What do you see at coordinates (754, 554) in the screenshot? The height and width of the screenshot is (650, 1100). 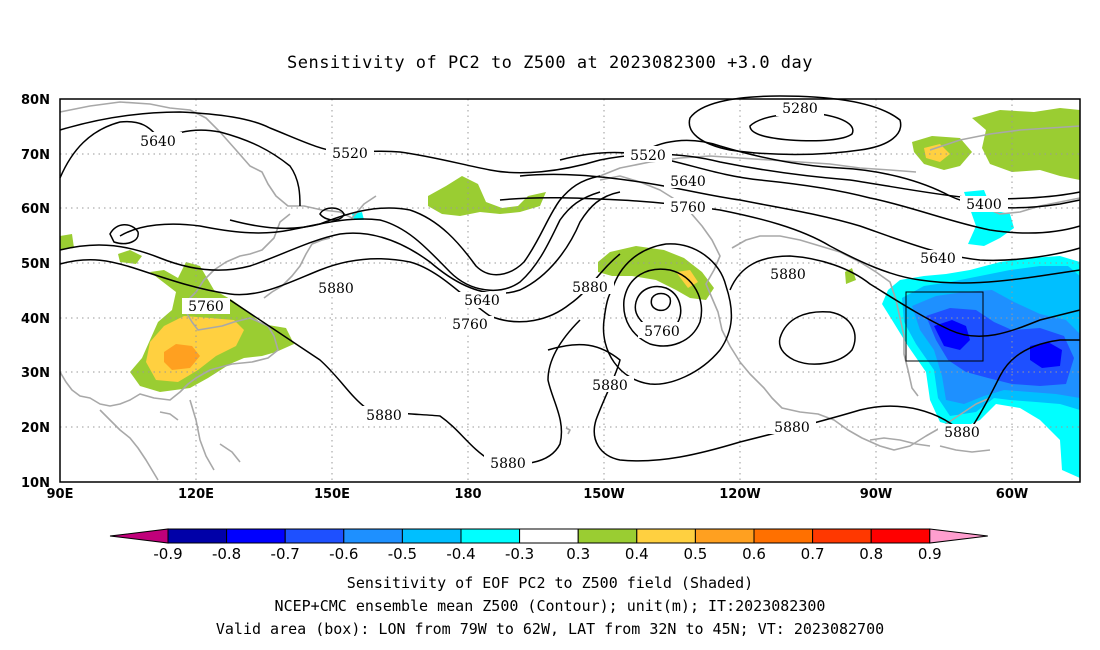 I see `colorbar-tick-label: 0.6` at bounding box center [754, 554].